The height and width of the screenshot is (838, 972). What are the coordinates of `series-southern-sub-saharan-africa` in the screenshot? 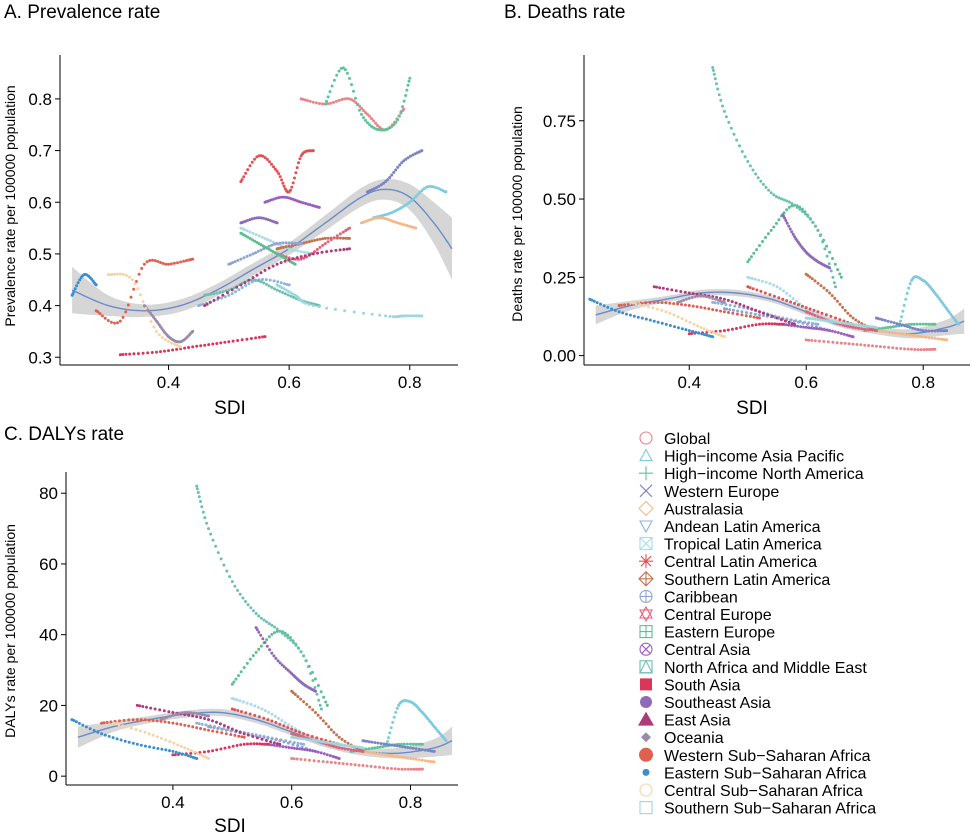 It's located at (349, 301).